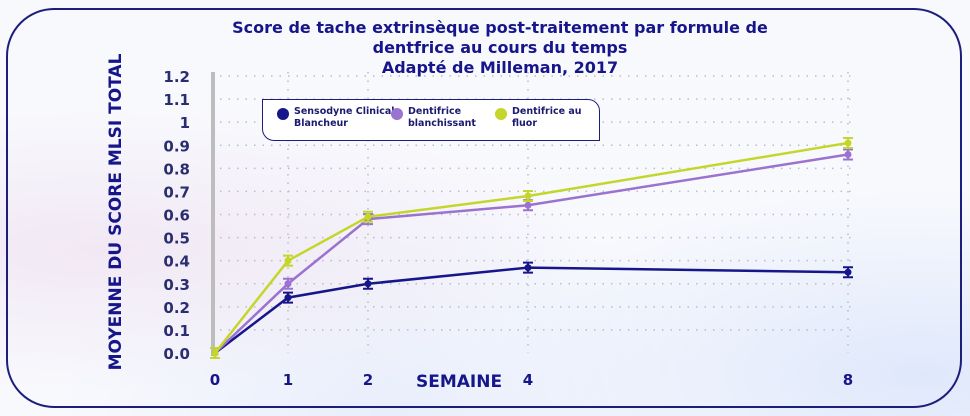  I want to click on y-tick-label: 0.9, so click(176, 146).